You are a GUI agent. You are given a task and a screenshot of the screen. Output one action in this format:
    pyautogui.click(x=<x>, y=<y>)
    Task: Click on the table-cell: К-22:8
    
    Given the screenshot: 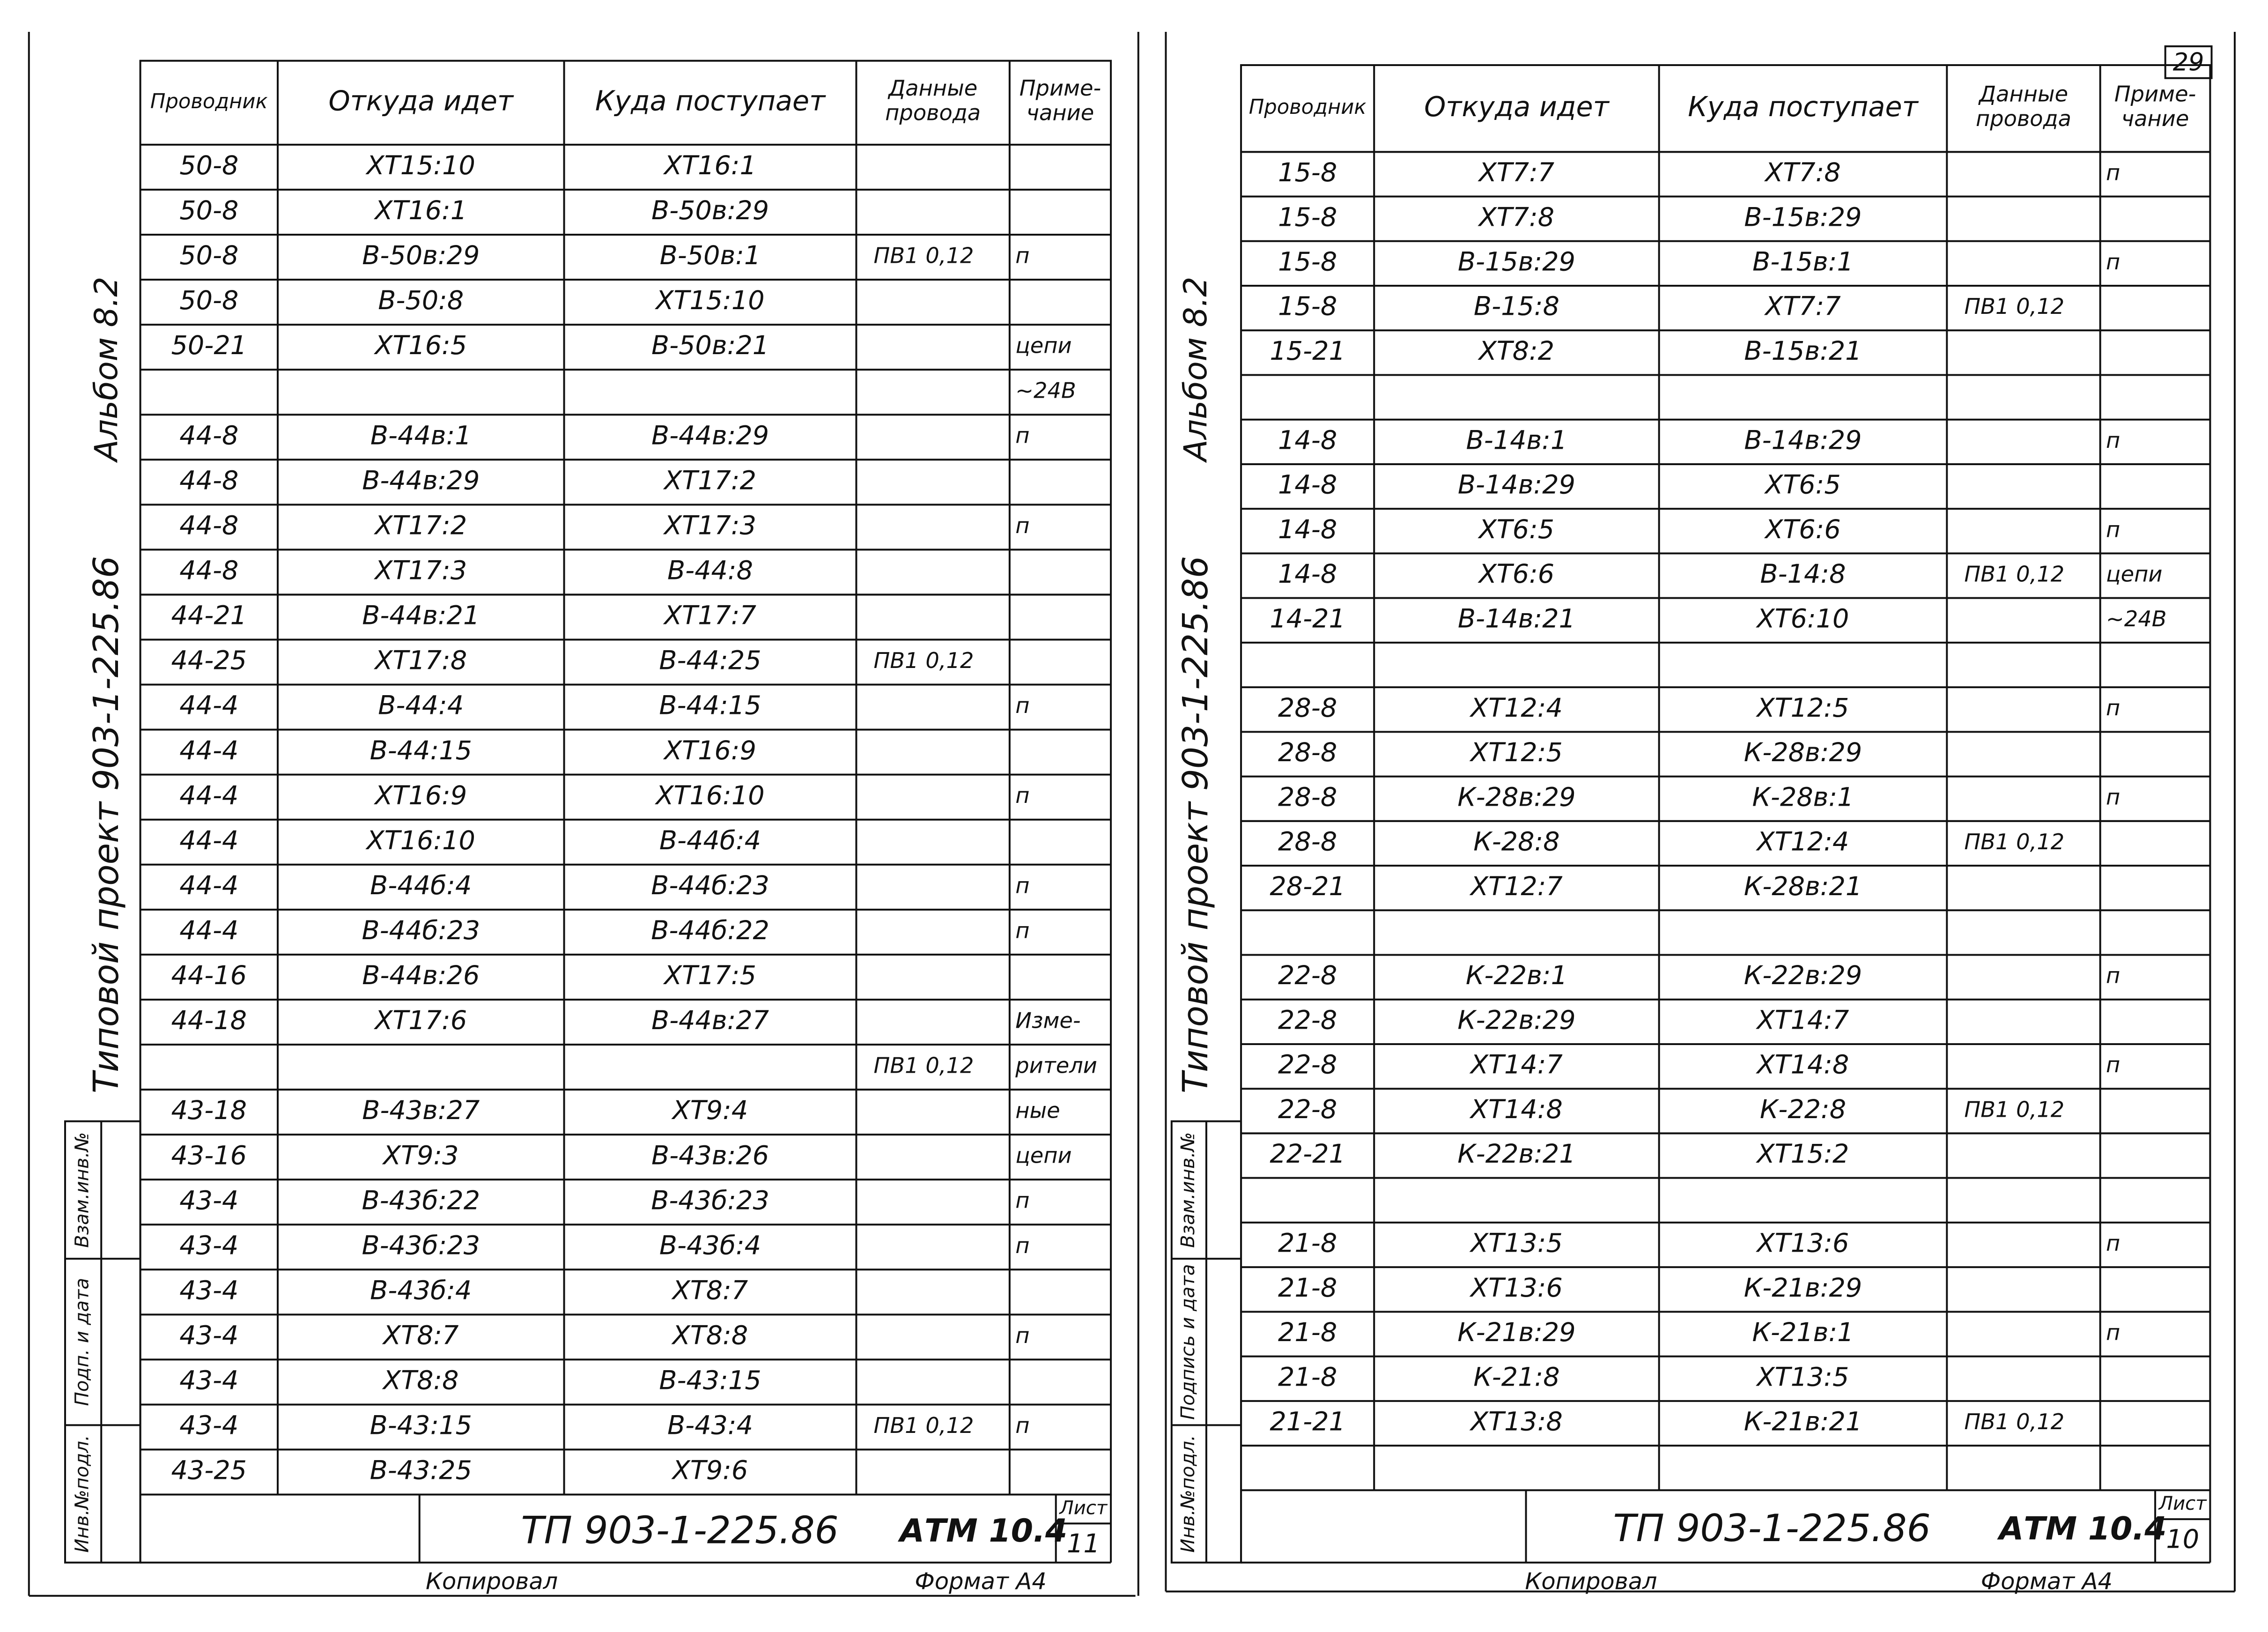 What is the action you would take?
    pyautogui.click(x=1803, y=1109)
    